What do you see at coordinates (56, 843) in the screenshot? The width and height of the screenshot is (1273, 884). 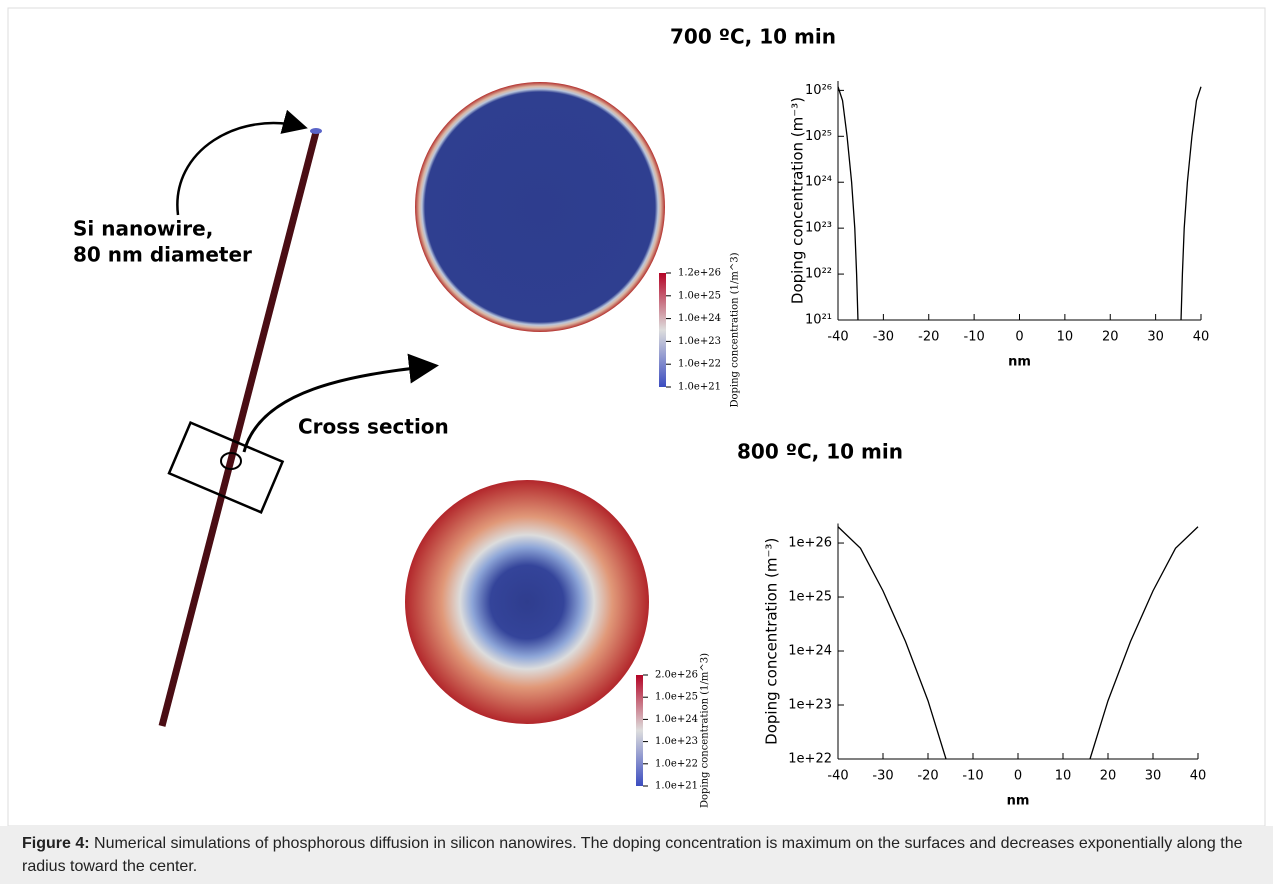 I see `caption-label: Figure 4:` at bounding box center [56, 843].